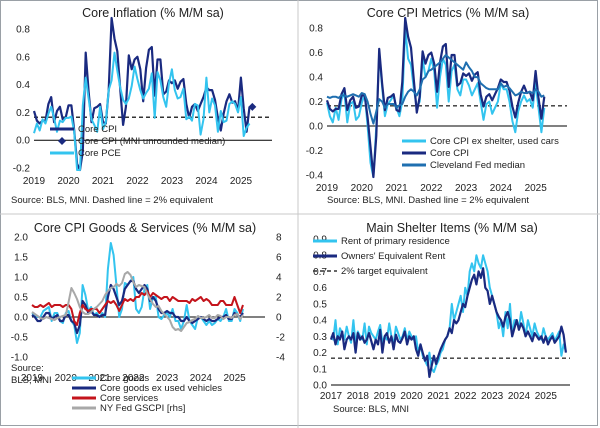  I want to click on legend-label: Core goods ex used vehicles, so click(161, 388).